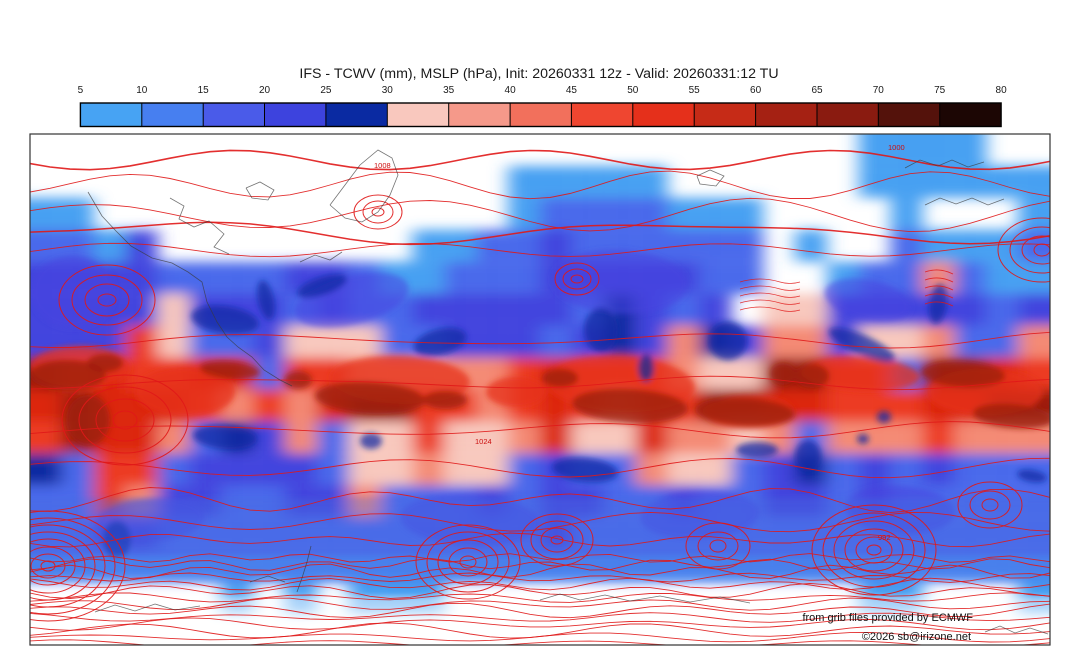  Describe the element at coordinates (887, 618) in the screenshot. I see `svg-text:from grib files provided by EC: from grib files provided by ECMWF` at that location.